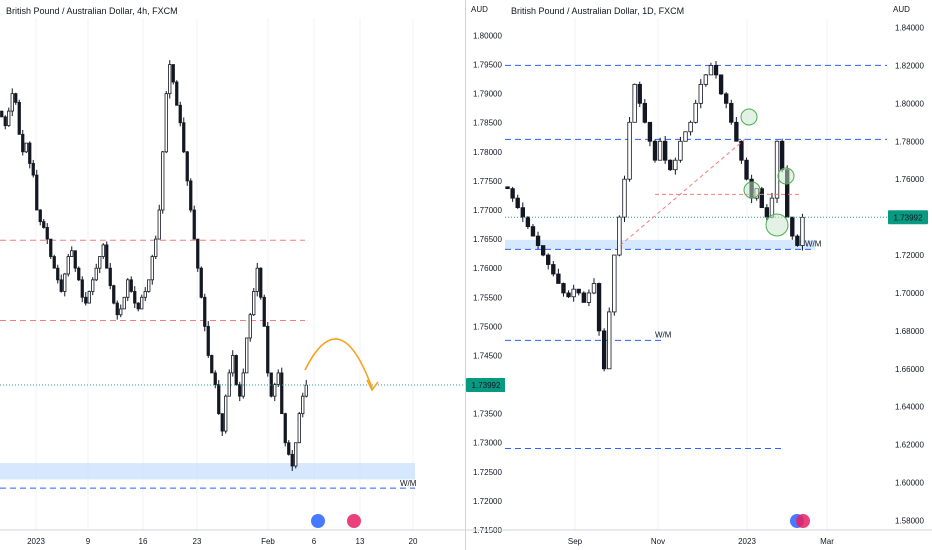 The image size is (932, 550). Describe the element at coordinates (487, 94) in the screenshot. I see `price-tick-label: 1.79000` at that location.